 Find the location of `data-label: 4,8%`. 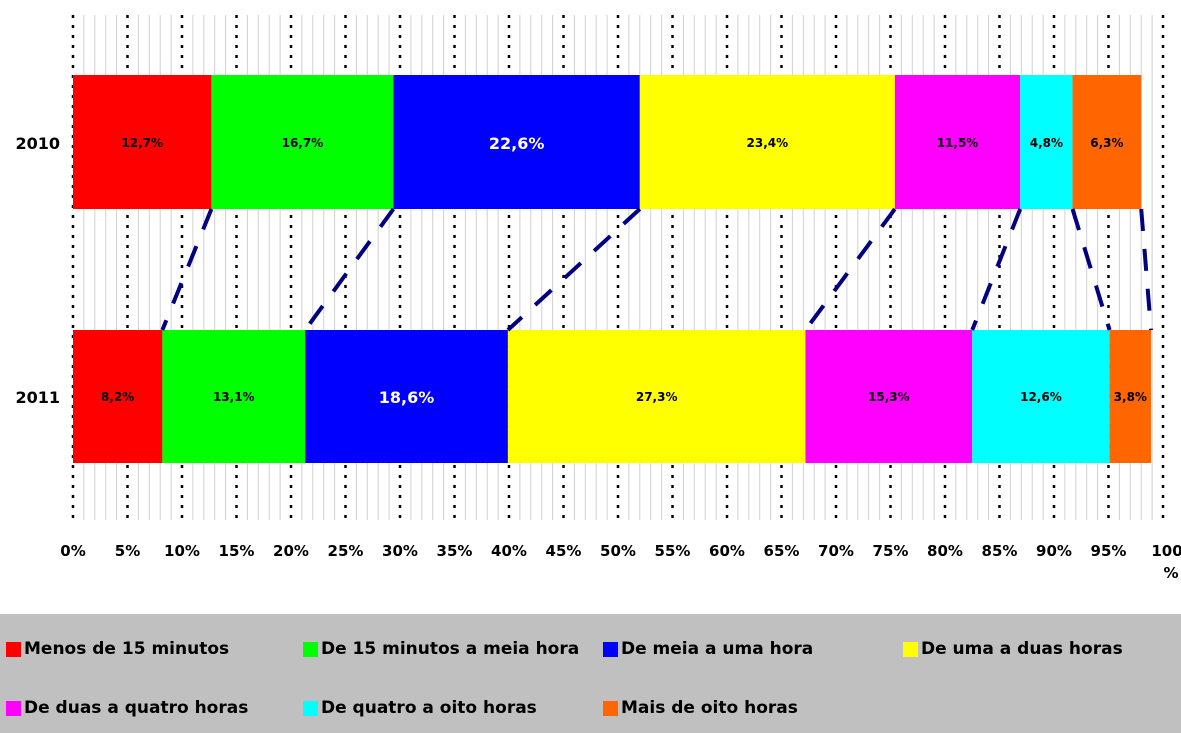

data-label: 4,8% is located at coordinates (1046, 143).